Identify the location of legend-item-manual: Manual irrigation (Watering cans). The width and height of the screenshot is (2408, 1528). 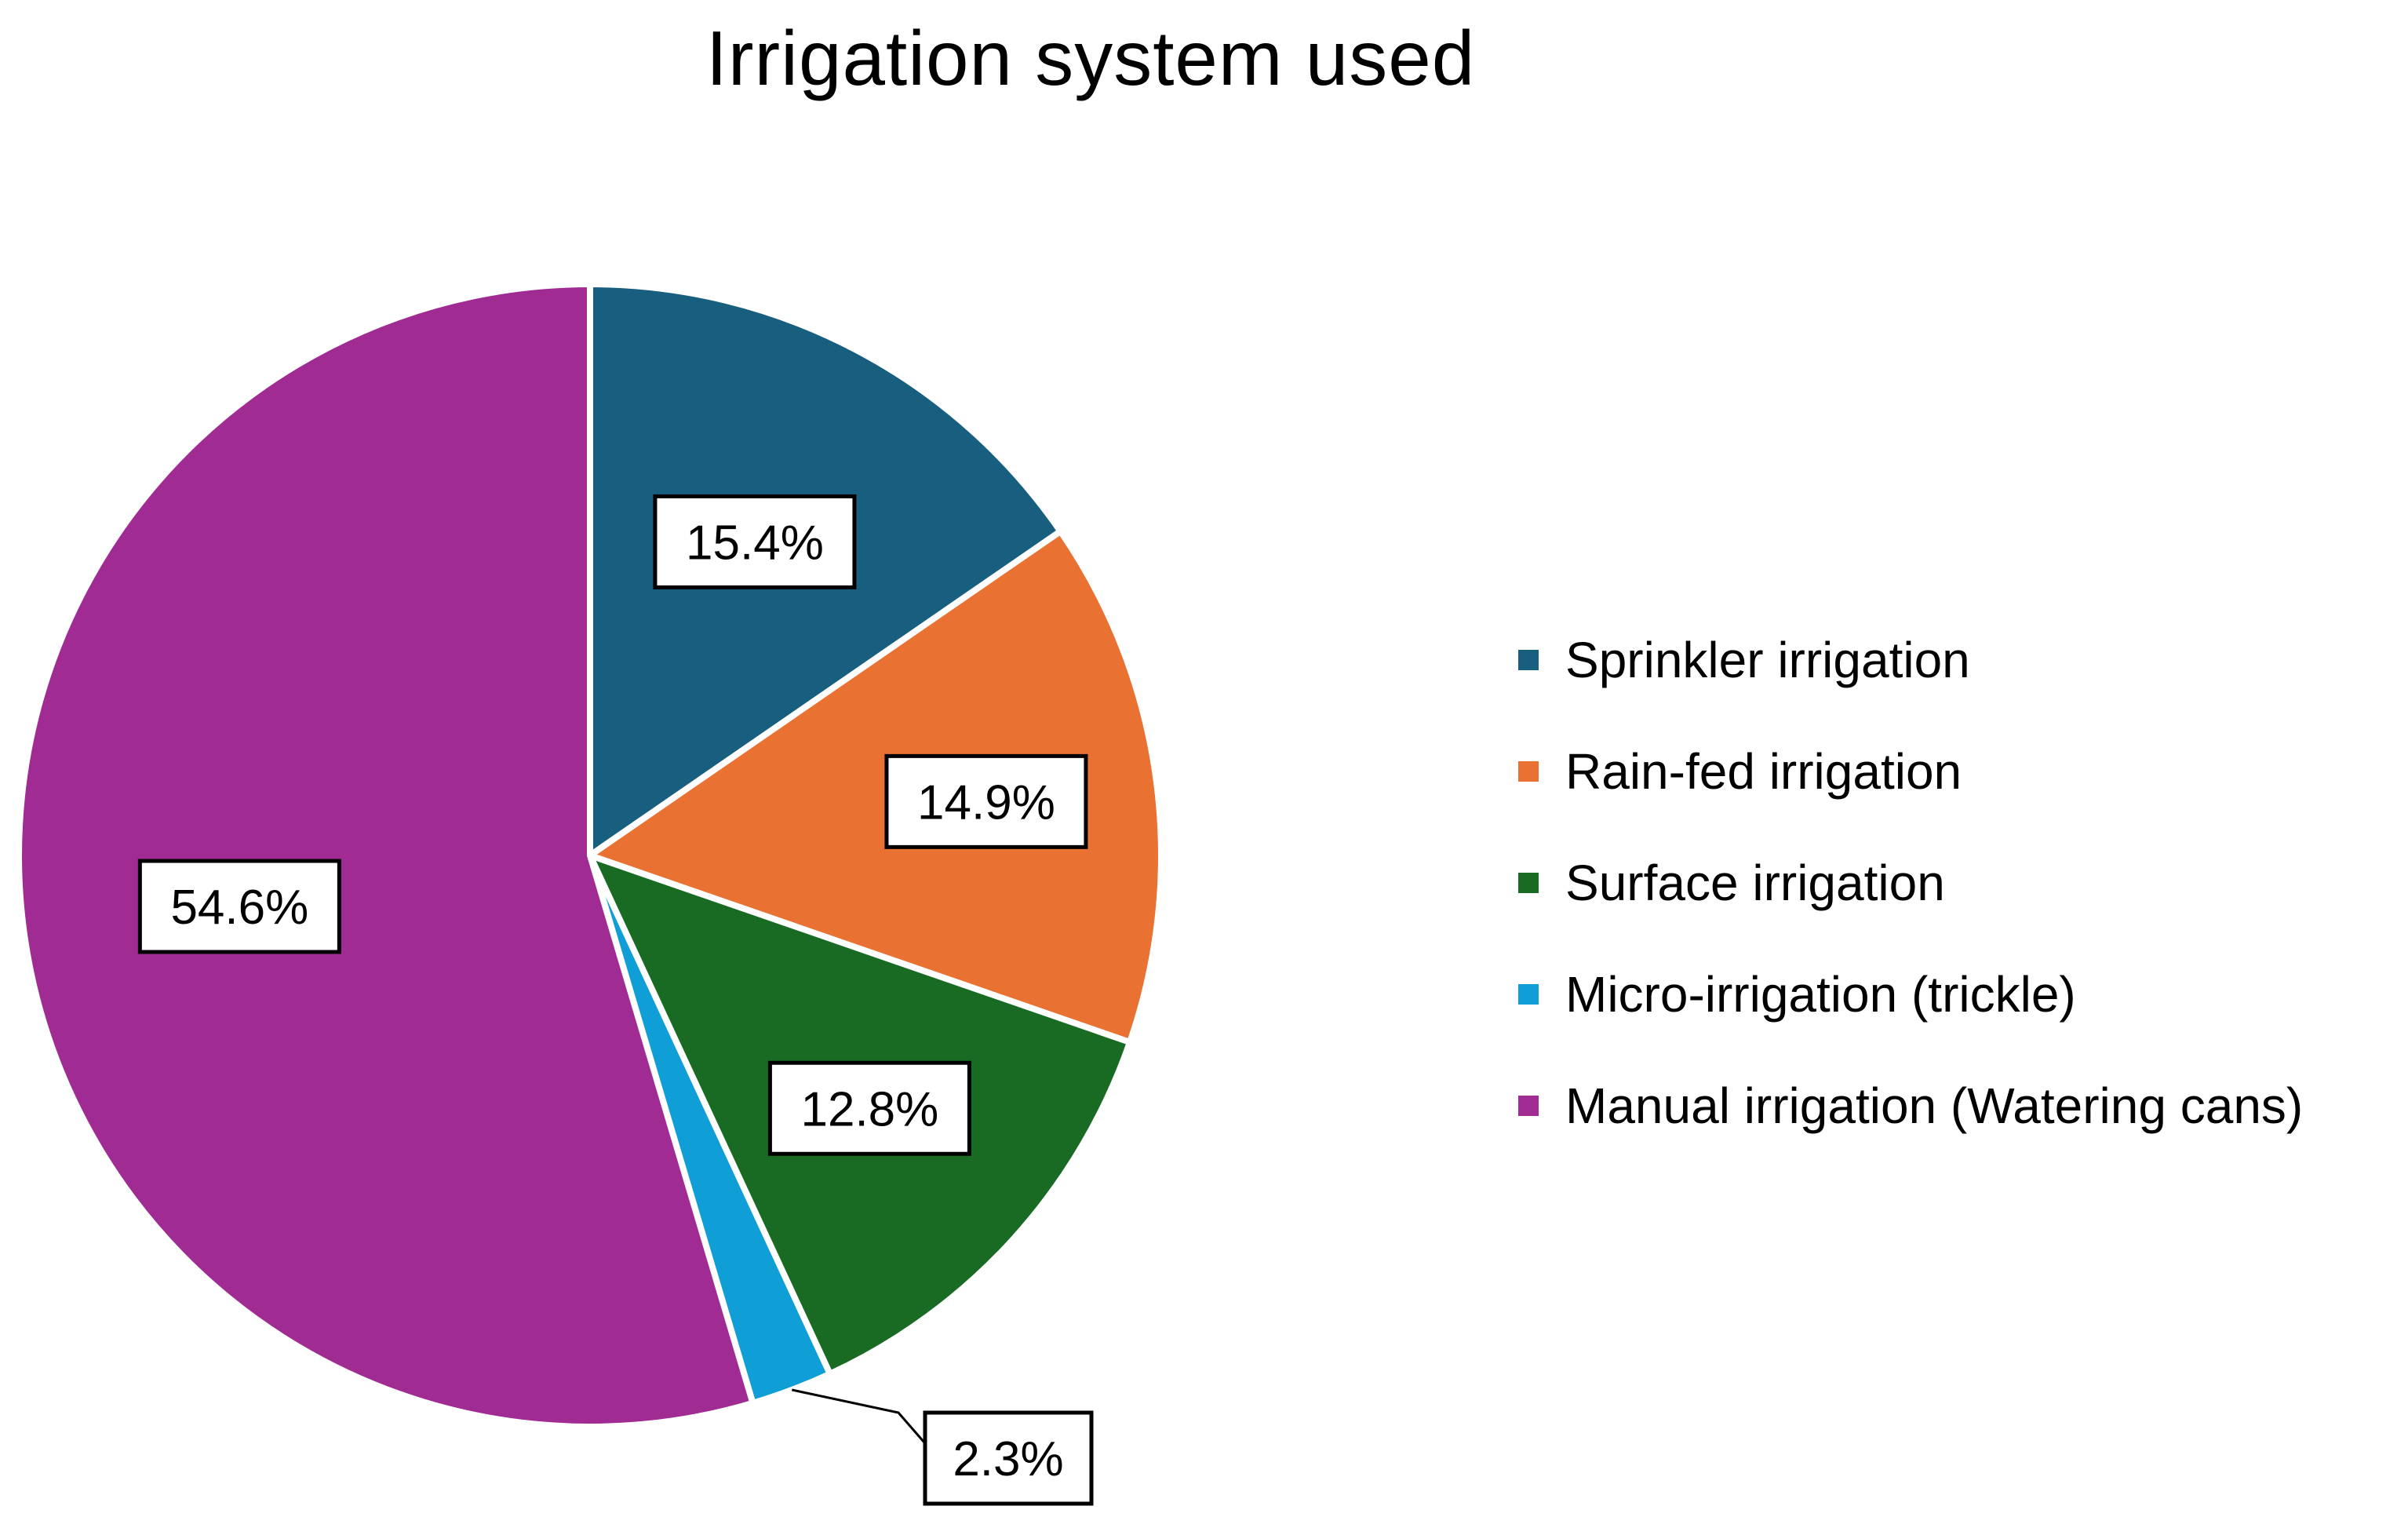
(1910, 1105).